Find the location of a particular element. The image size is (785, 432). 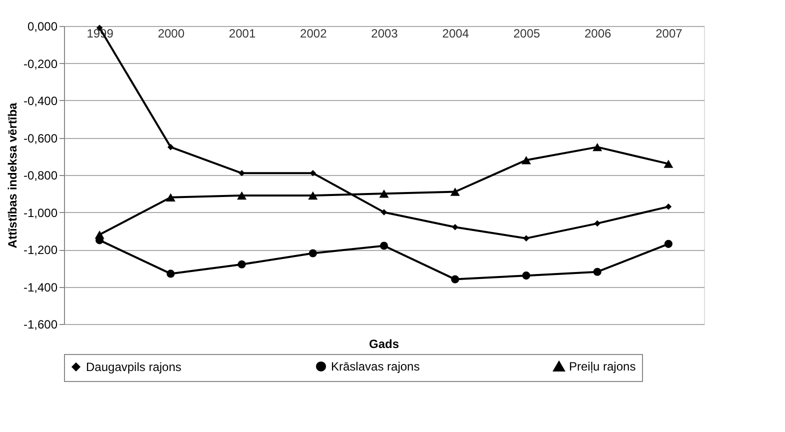

x-tick-label: 2005 is located at coordinates (526, 33).